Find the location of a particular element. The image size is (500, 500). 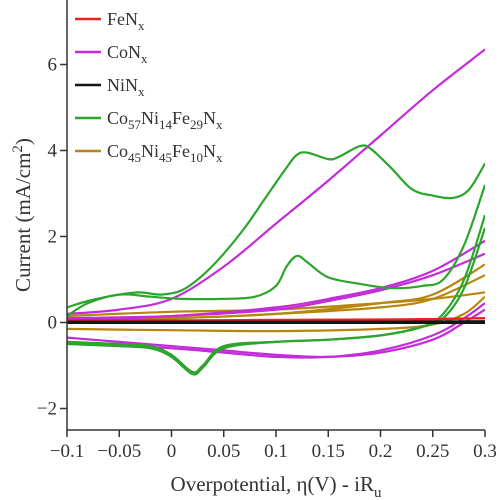

x-tick-label: −0.05 is located at coordinates (119, 451).